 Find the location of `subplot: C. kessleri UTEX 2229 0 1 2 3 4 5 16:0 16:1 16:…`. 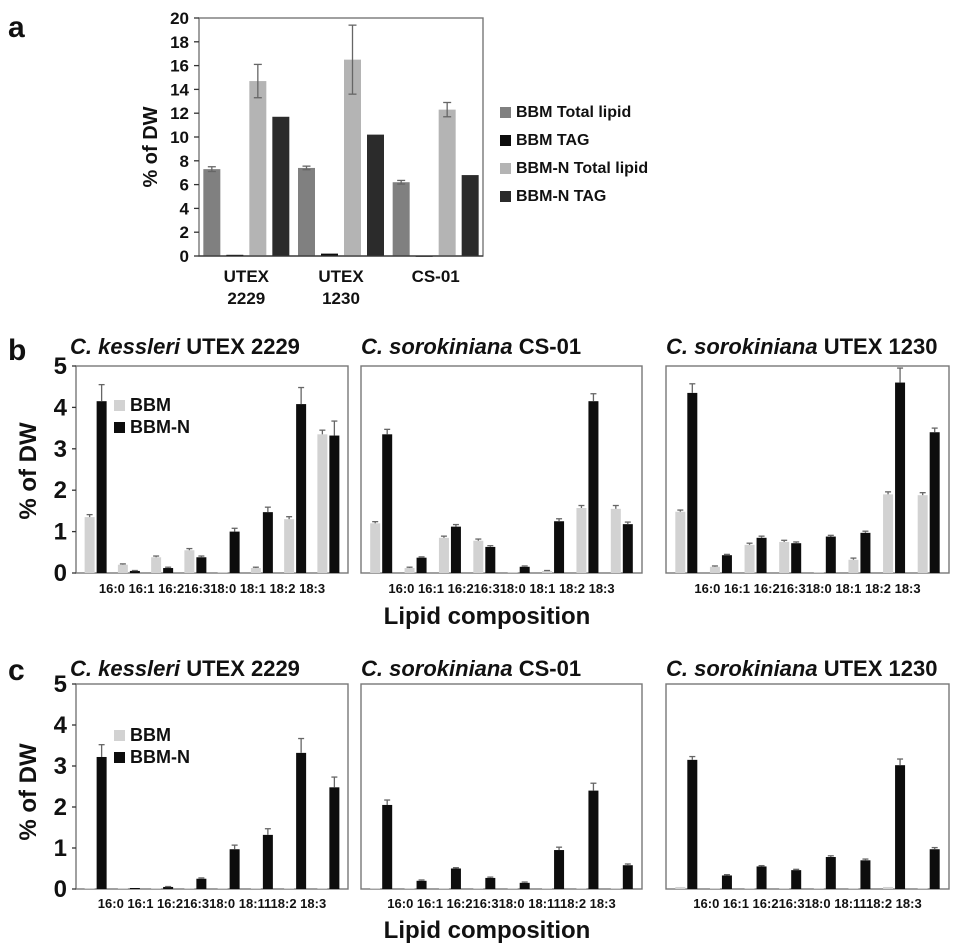

subplot: C. kessleri UTEX 2229 0 1 2 3 4 5 16:0 16:1 16:… is located at coordinates (201, 783).